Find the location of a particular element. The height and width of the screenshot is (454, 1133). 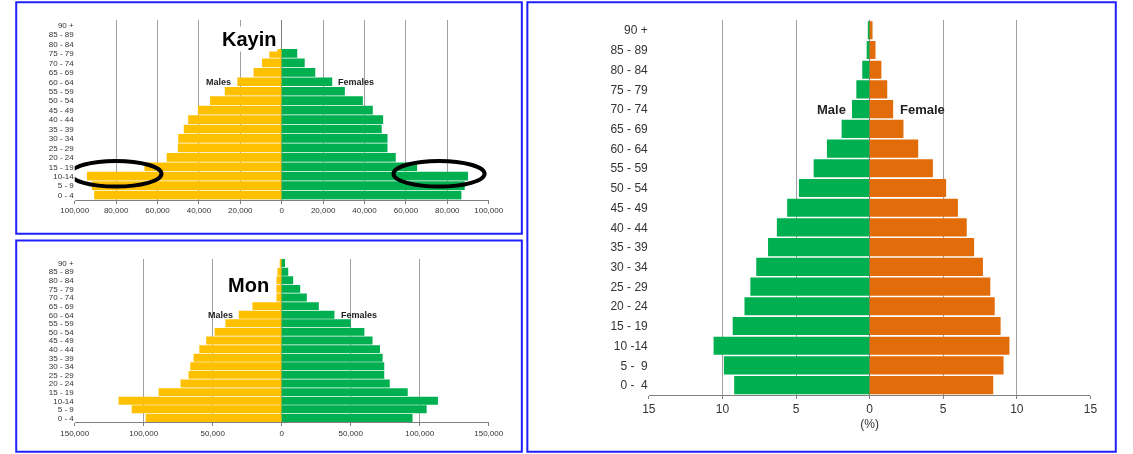

x-axis-title: (%) is located at coordinates (869, 424).